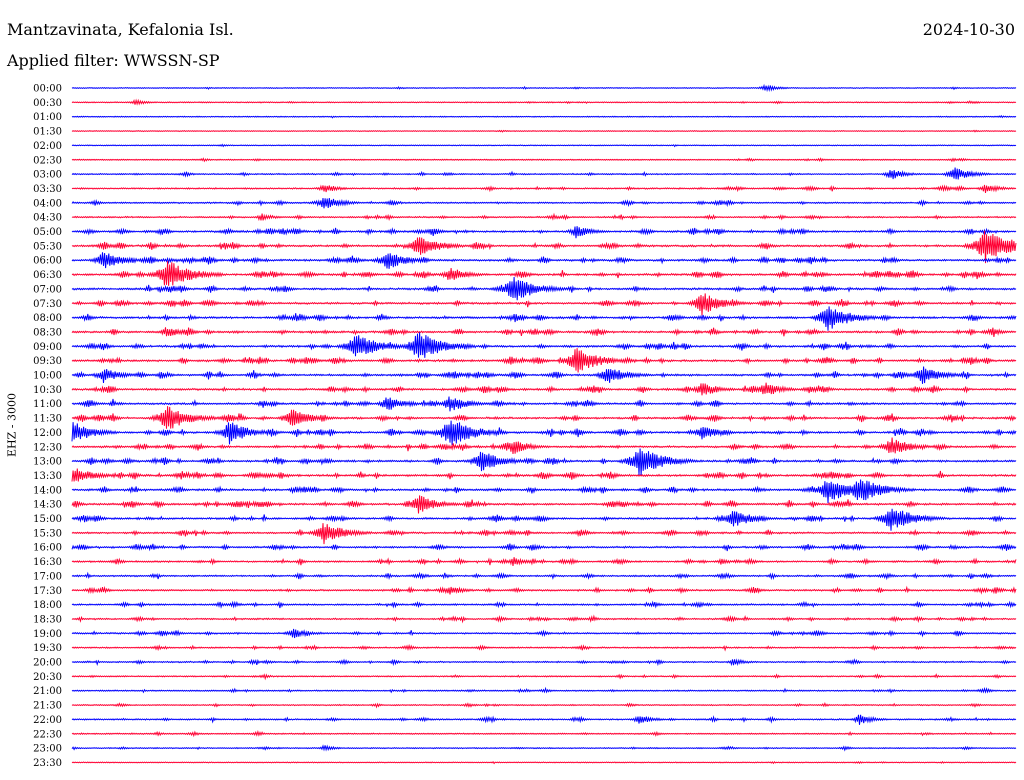 This screenshot has height=780, width=1024. I want to click on tick-label: 19:30, so click(47, 648).